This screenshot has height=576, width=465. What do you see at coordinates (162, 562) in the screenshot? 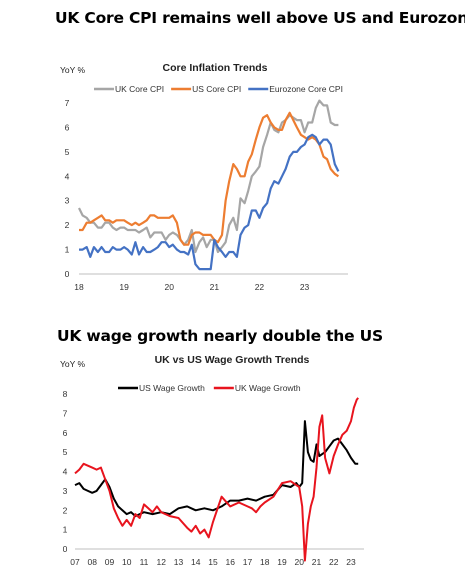
I see `x-tick-label: 12` at bounding box center [162, 562].